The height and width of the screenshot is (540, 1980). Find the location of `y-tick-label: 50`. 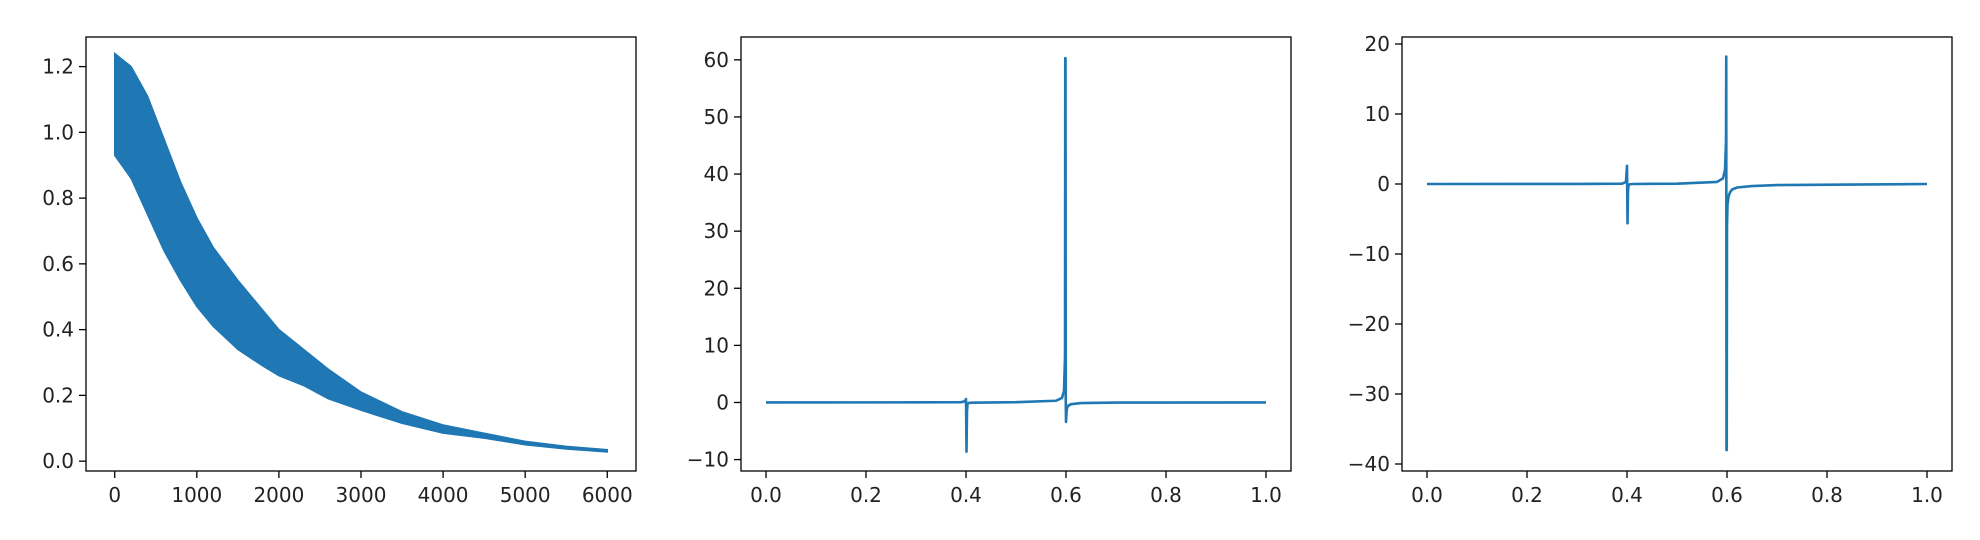

y-tick-label: 50 is located at coordinates (716, 117).